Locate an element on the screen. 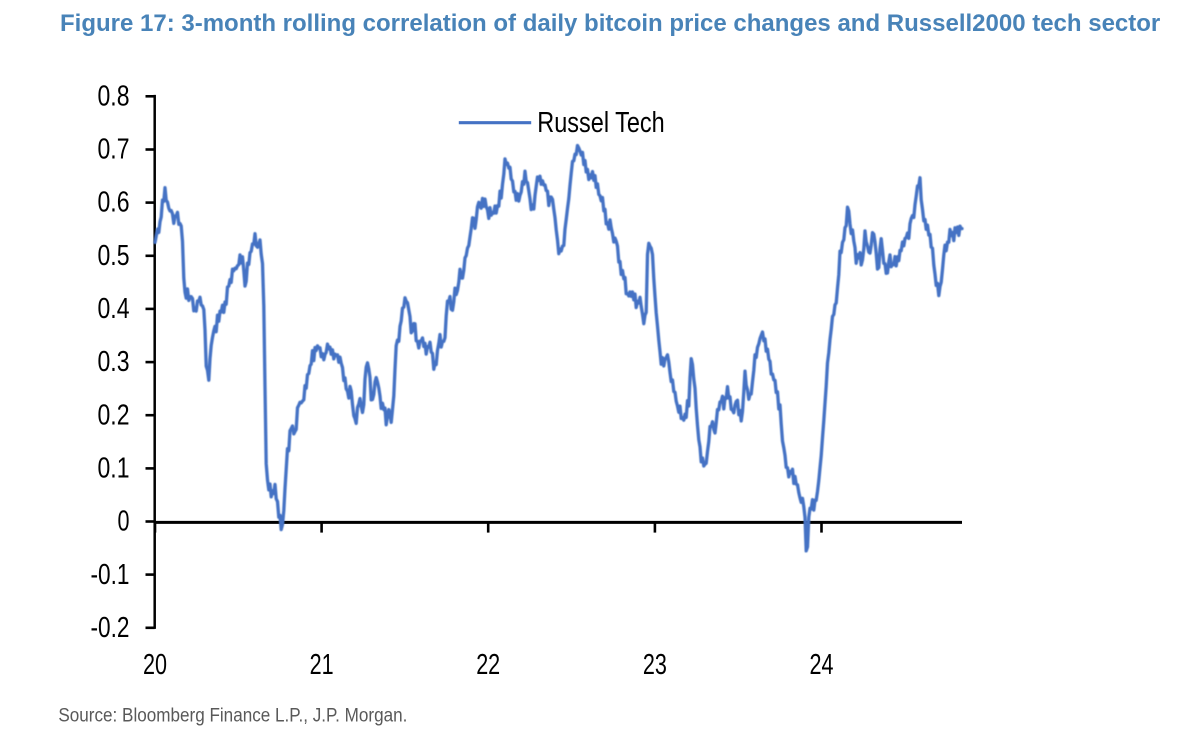 The height and width of the screenshot is (747, 1200). svg-text: 20 is located at coordinates (155, 665).